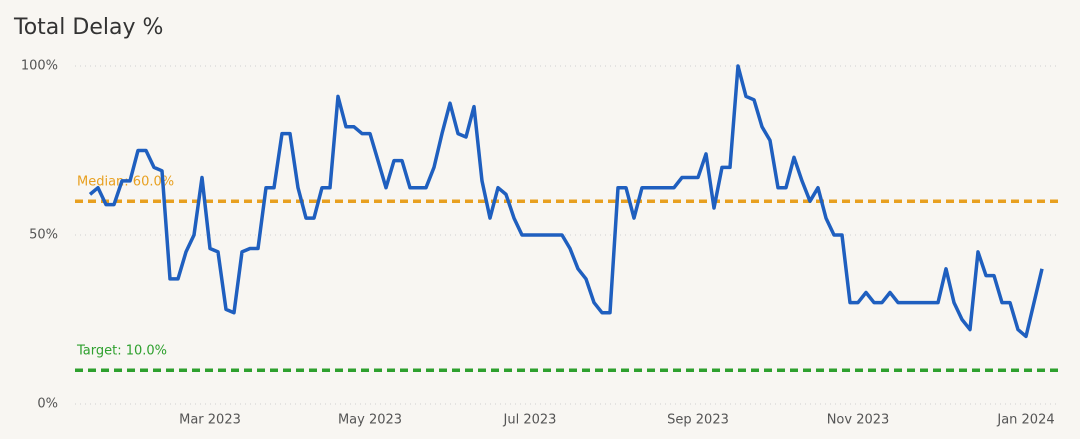  I want to click on x-tick-label: Sep 2023, so click(698, 420).